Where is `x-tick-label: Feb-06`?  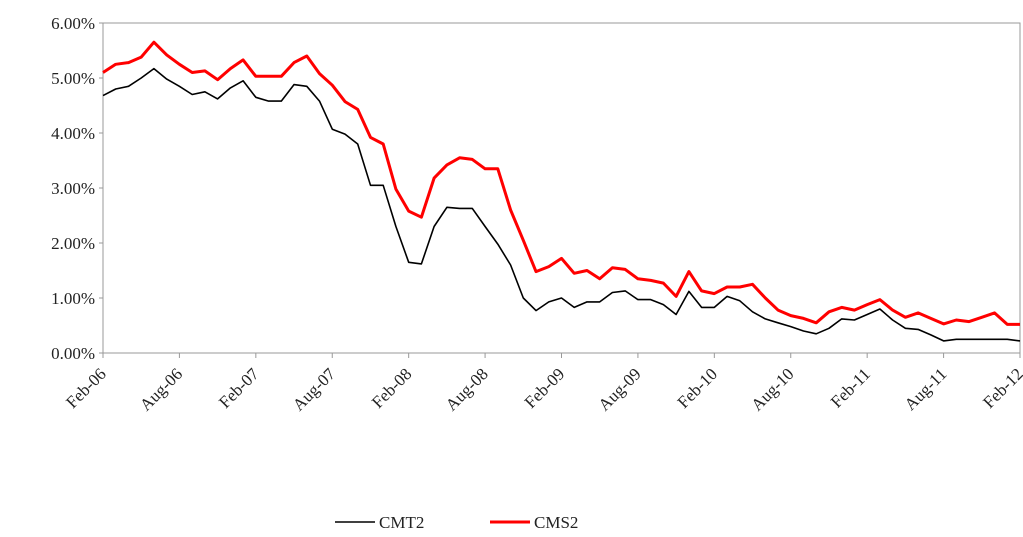
x-tick-label: Feb-06 is located at coordinates (85, 387).